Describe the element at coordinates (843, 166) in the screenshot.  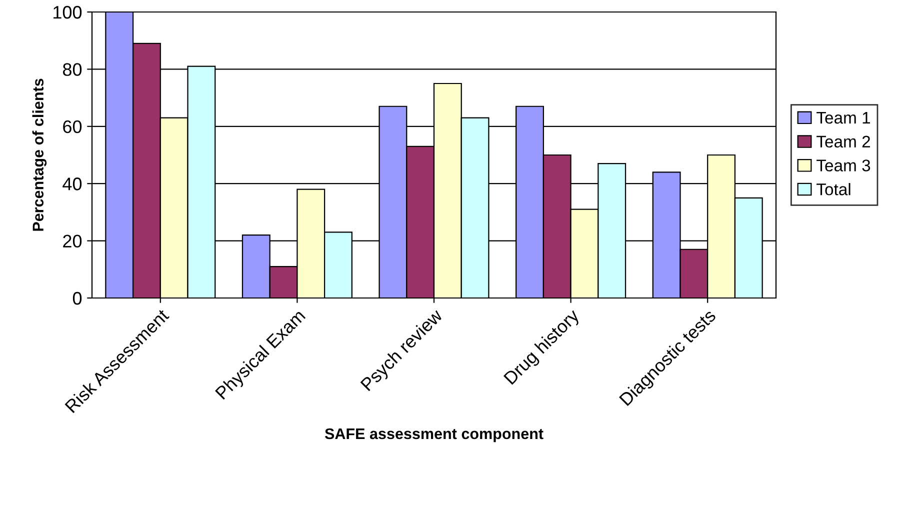
I see `legend-label: Team 3` at that location.